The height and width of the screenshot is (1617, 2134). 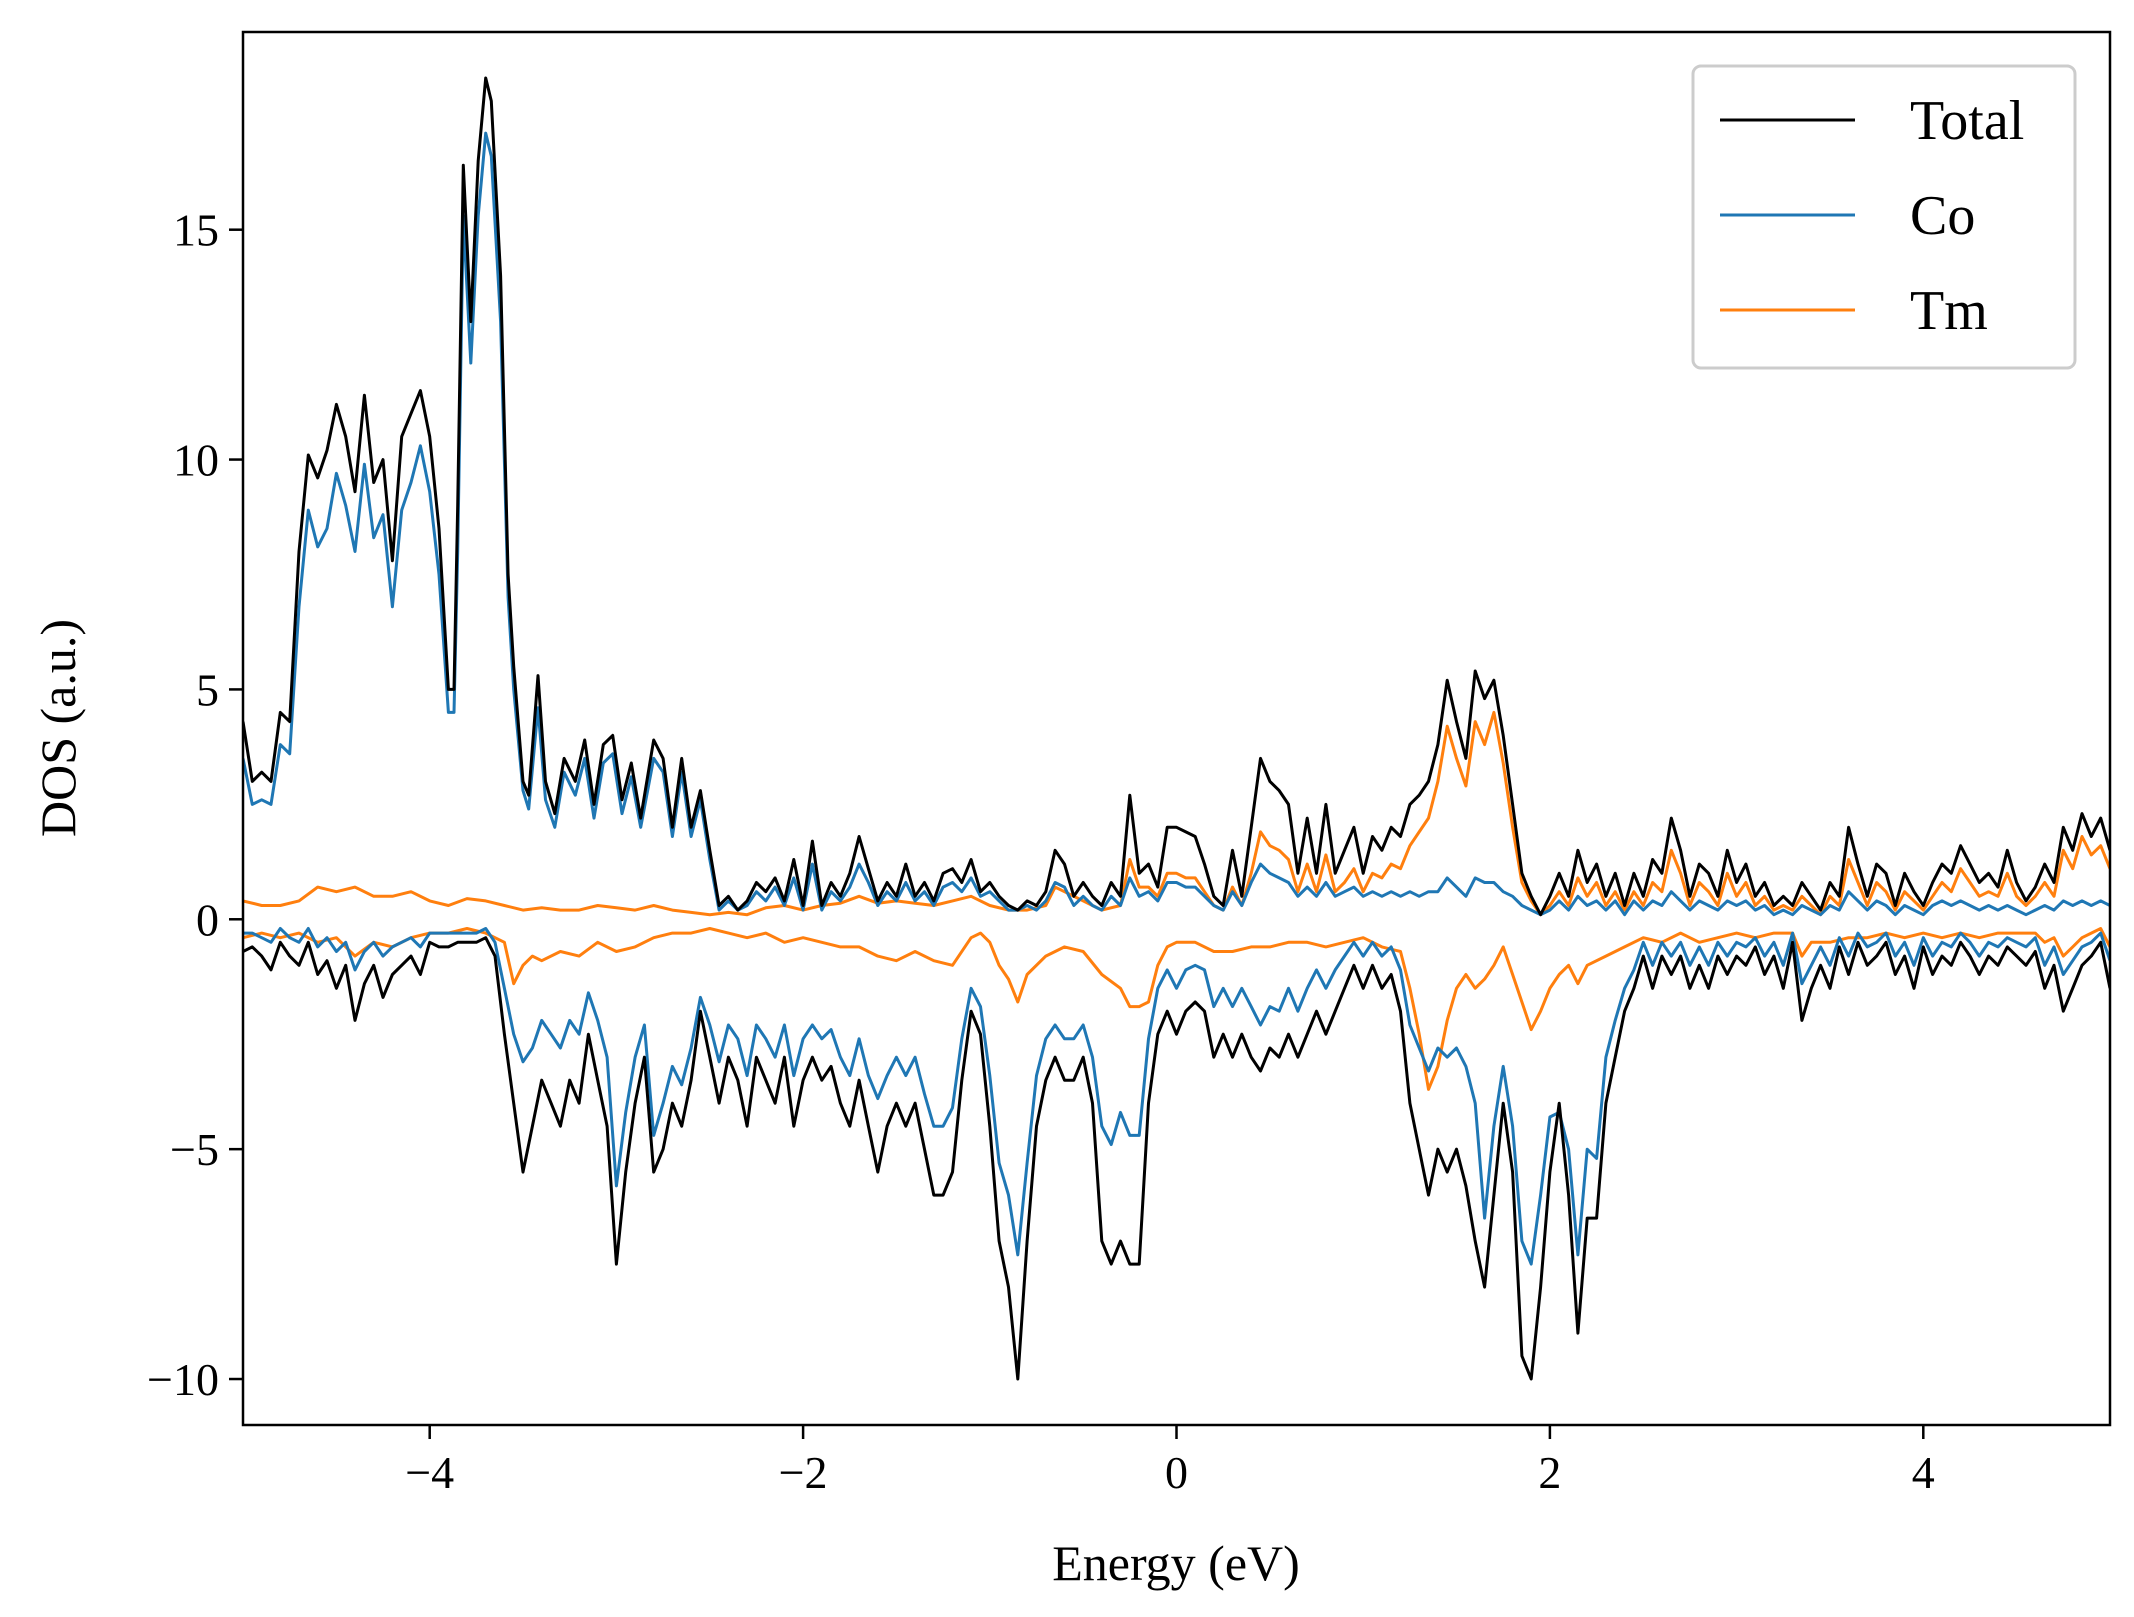 What do you see at coordinates (803, 1472) in the screenshot?
I see `x-tick-label: −2` at bounding box center [803, 1472].